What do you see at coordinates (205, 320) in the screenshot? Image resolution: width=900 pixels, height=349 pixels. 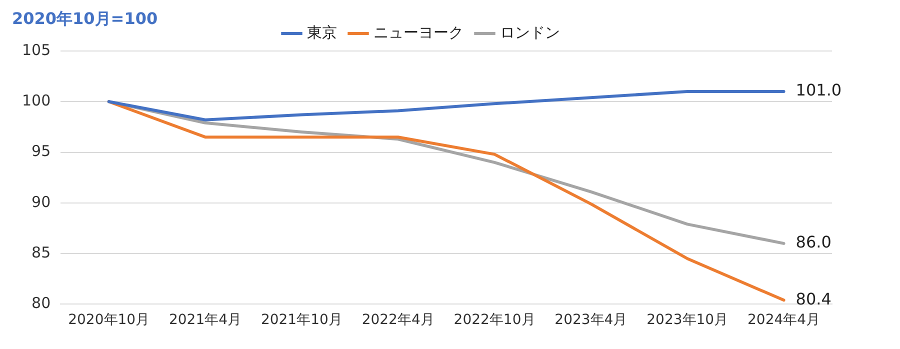 I see `x-tick-label: 2021年4月` at bounding box center [205, 320].